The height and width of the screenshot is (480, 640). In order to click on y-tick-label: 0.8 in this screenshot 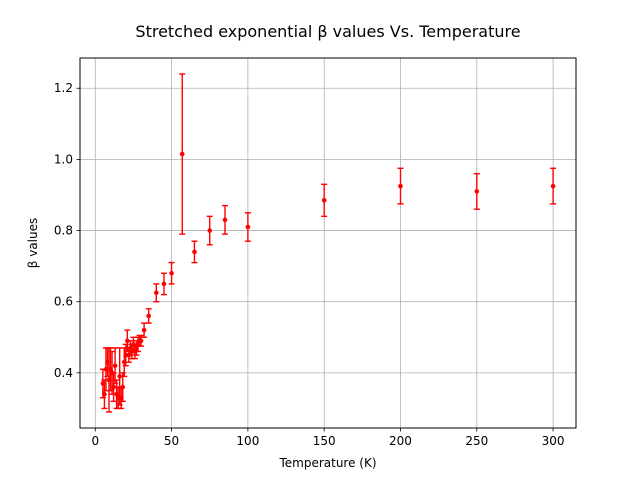, I will do `click(63, 231)`.